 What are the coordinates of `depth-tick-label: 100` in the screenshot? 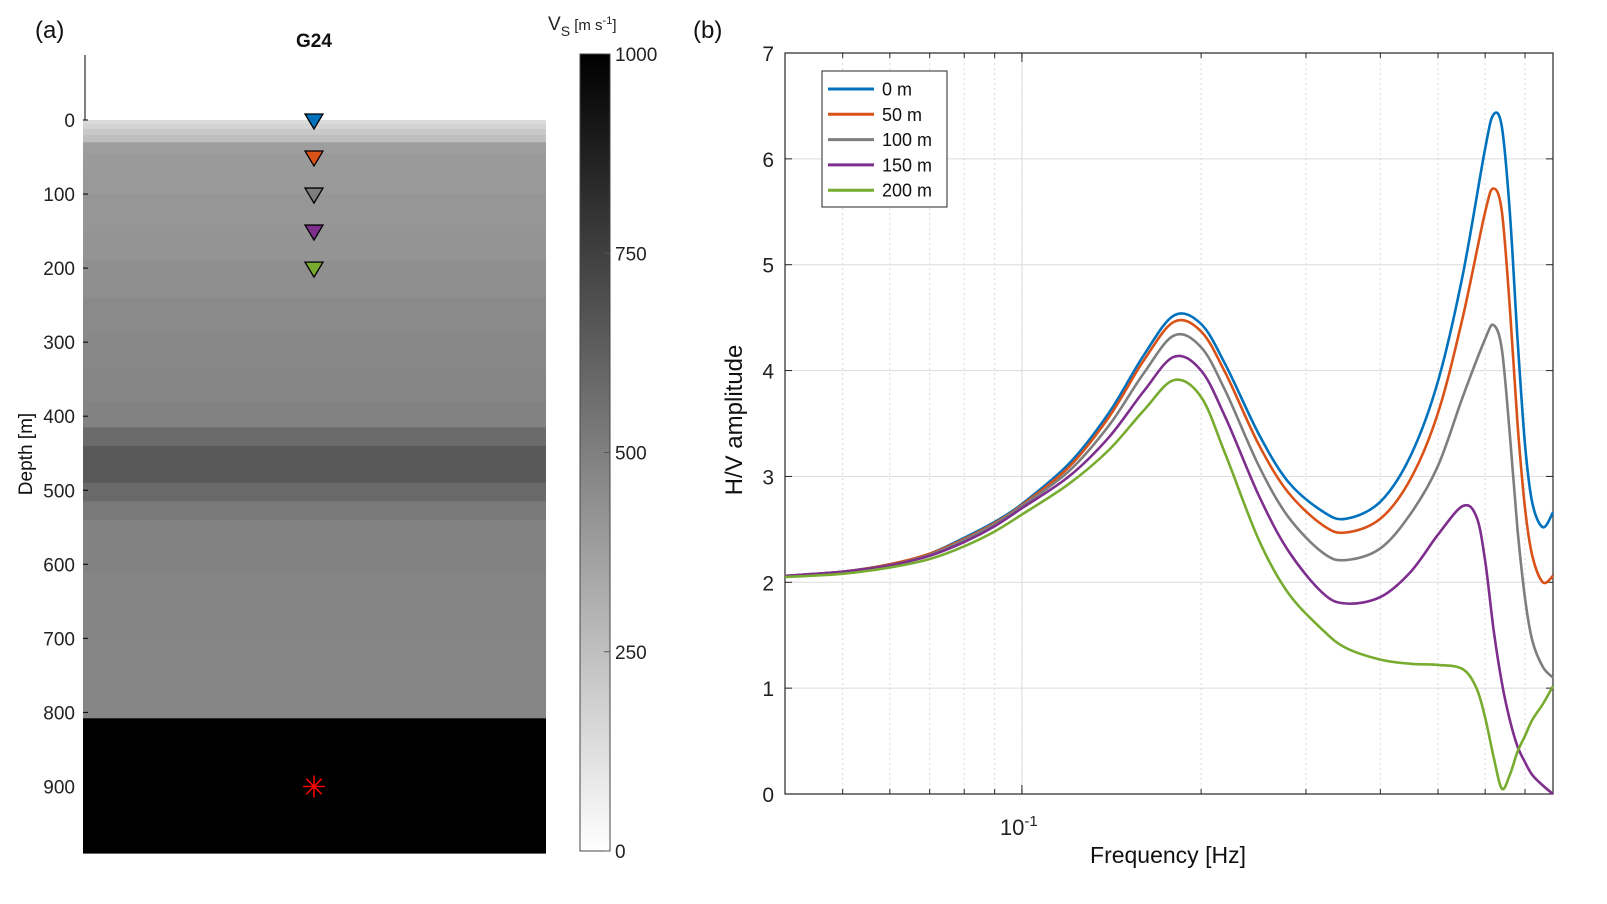 It's located at (59, 195).